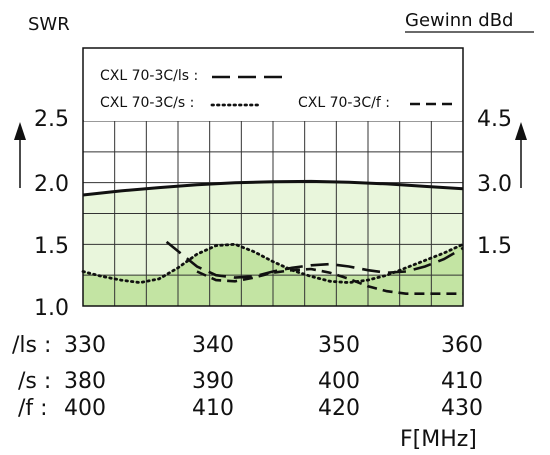  Describe the element at coordinates (521, 155) in the screenshot. I see `right-axis-arrow` at that location.